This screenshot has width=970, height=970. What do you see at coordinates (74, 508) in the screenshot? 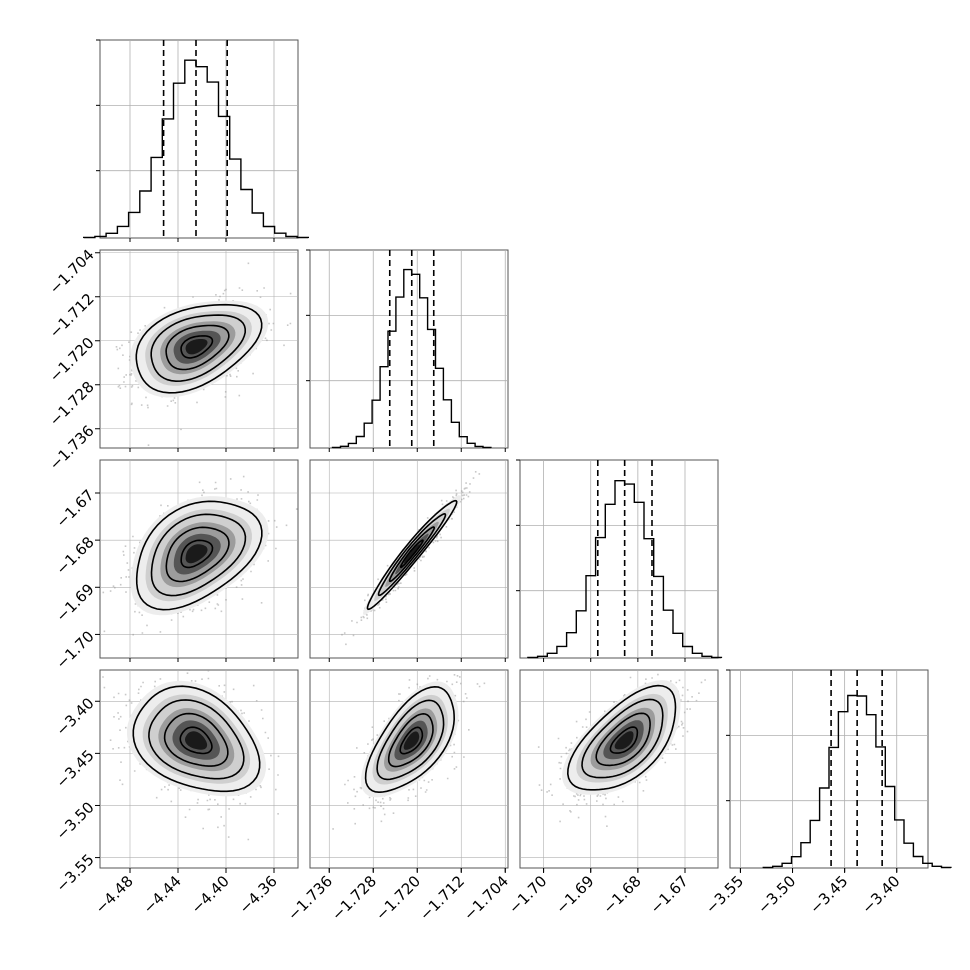
I see `y-tick-label-3-4: −1.67` at bounding box center [74, 508].